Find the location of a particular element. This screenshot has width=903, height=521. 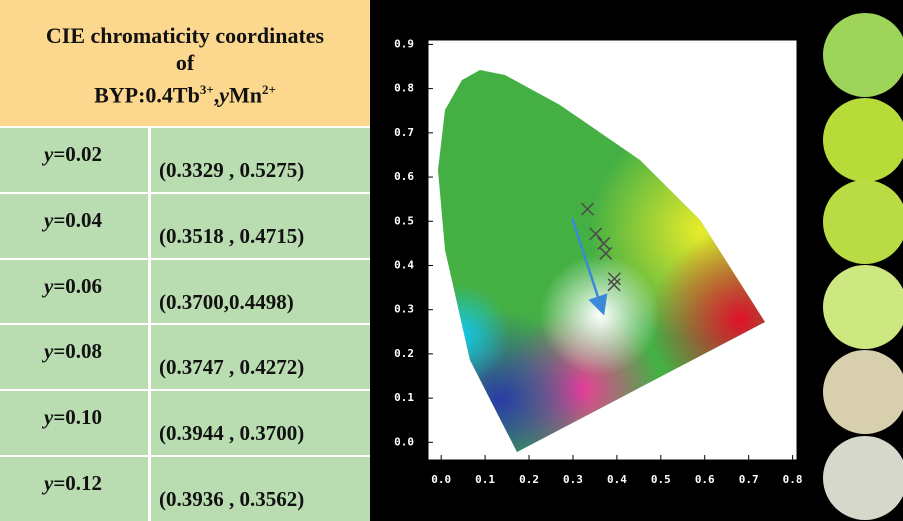

row-coords: (0.3747 , 0.4272) is located at coordinates (260, 357).